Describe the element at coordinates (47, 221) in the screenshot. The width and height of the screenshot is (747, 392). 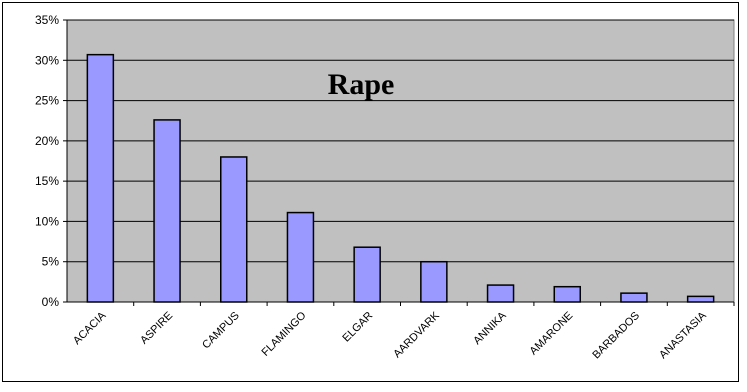
I see `y-tick-label: 10%` at that location.